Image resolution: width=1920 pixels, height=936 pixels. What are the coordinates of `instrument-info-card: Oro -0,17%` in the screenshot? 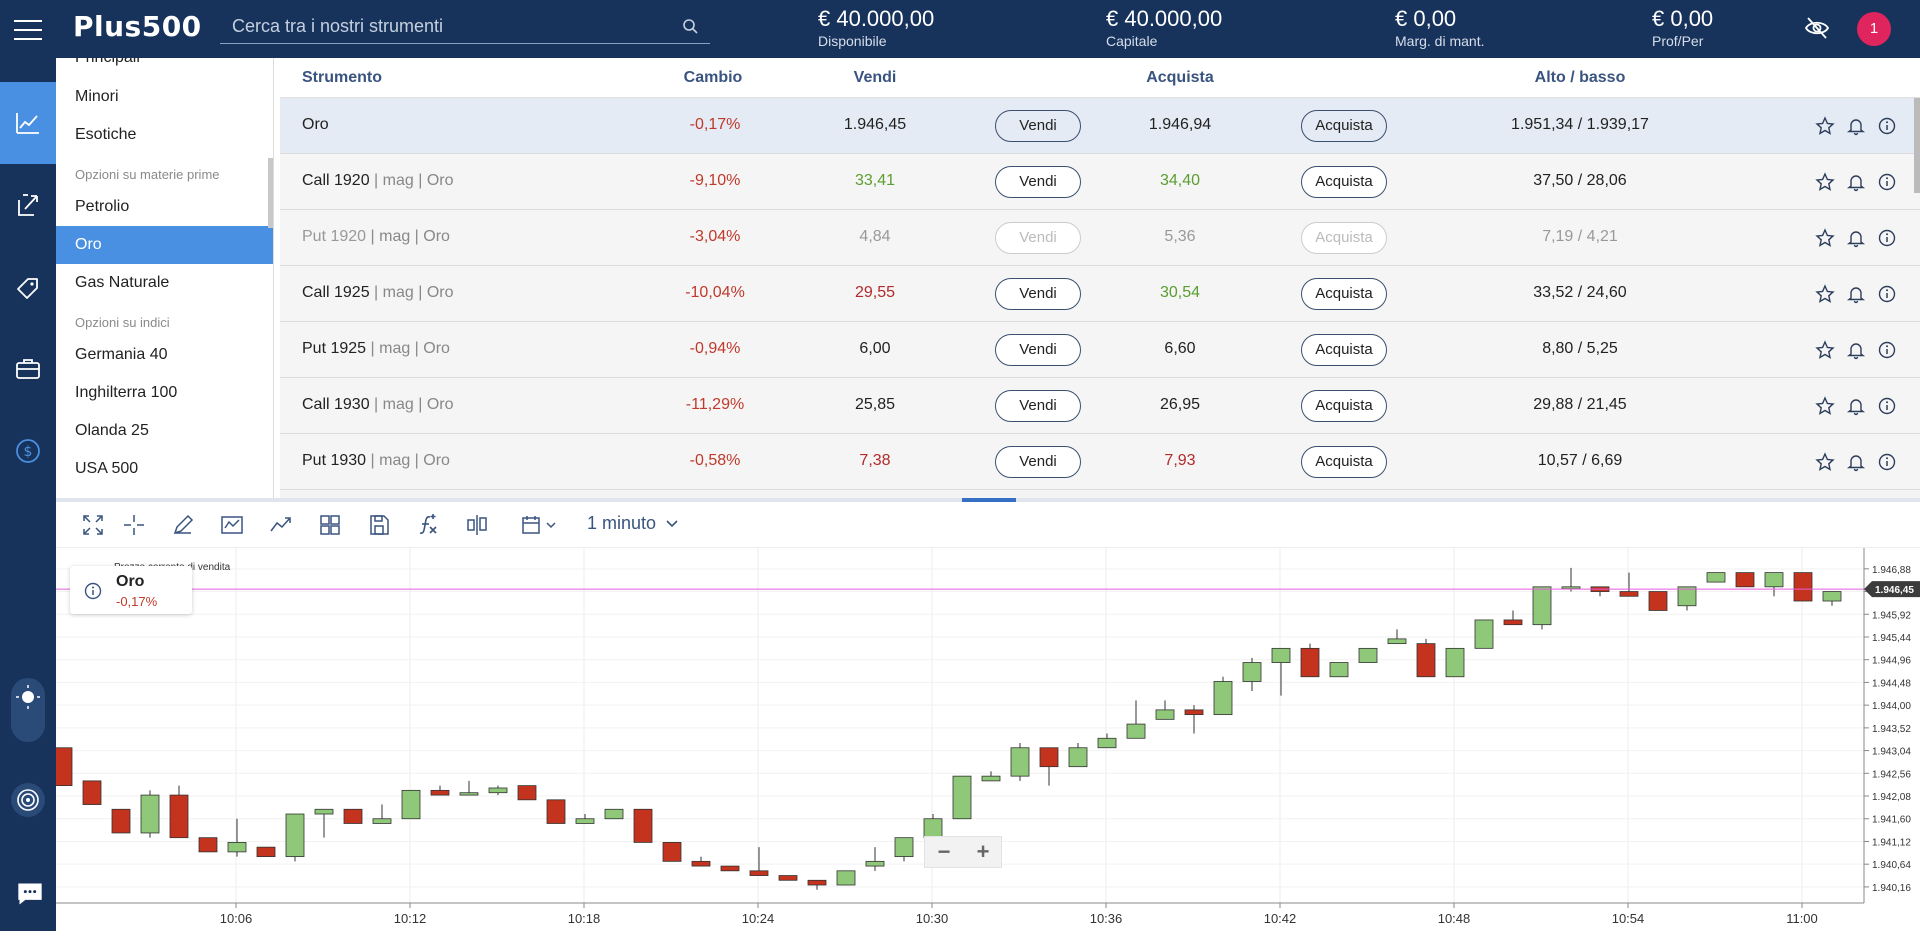 It's located at (131, 590).